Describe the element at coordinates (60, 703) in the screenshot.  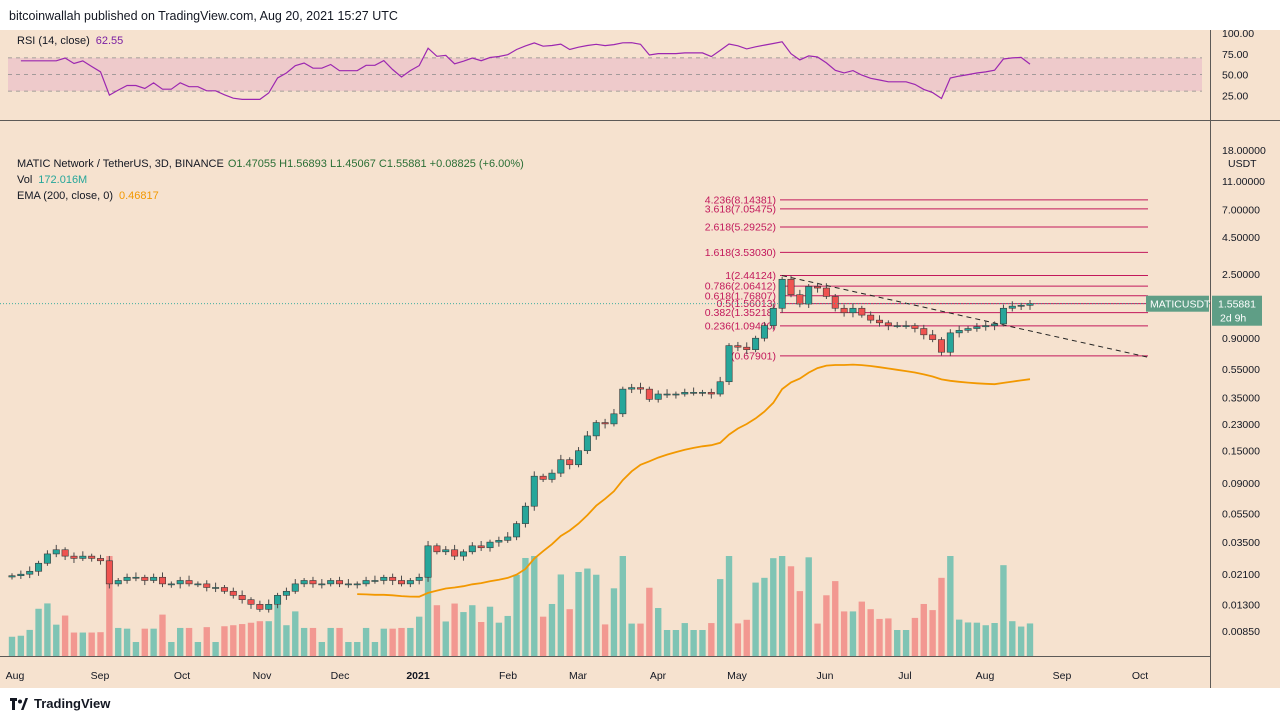
I see `tradingview-brand: TradingView` at that location.